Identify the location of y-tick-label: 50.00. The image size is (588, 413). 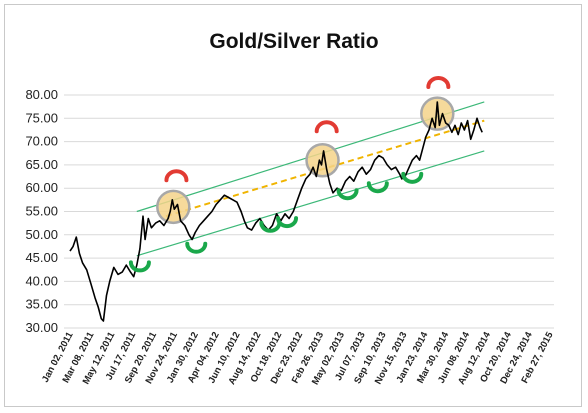
(41, 234).